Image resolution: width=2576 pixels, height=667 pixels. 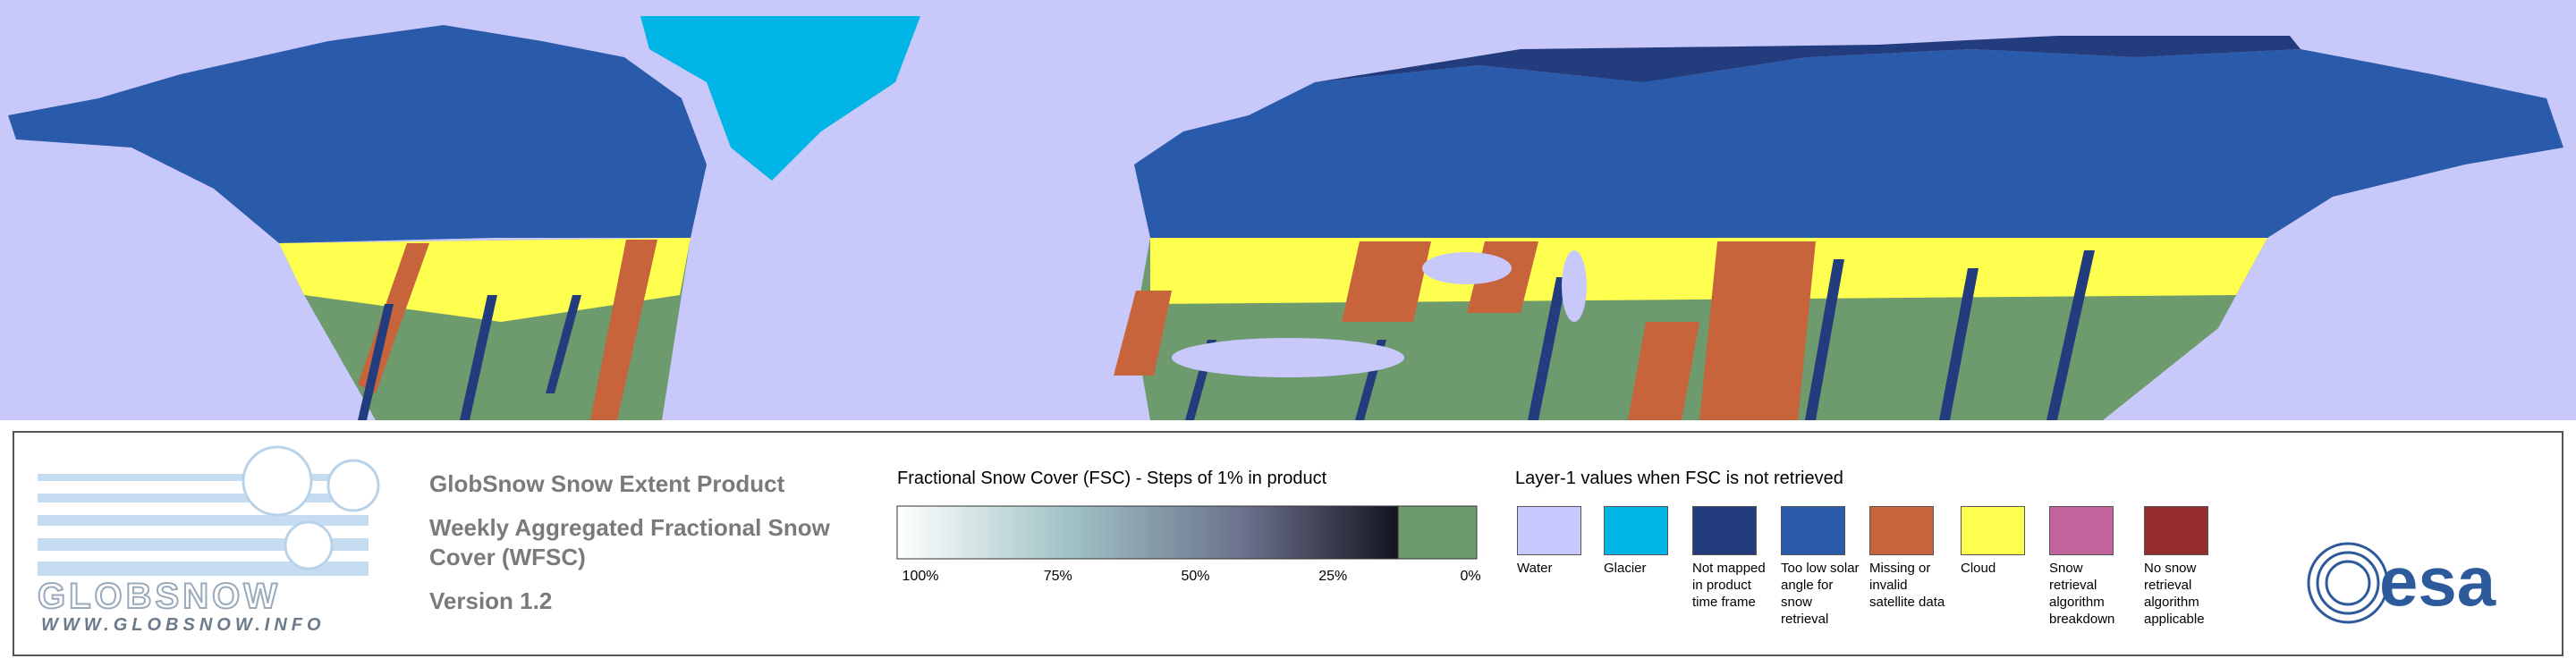 What do you see at coordinates (1535, 568) in the screenshot?
I see `class-label: Water` at bounding box center [1535, 568].